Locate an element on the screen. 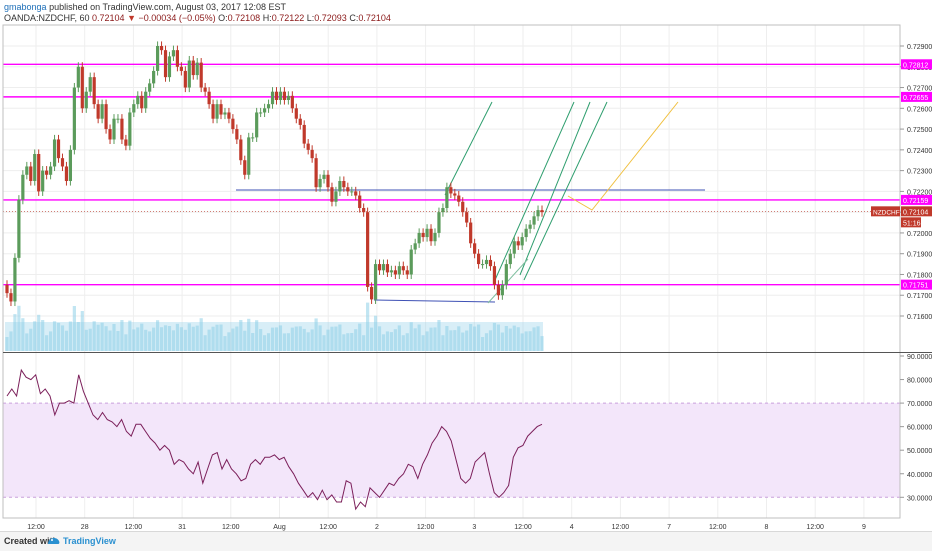 The width and height of the screenshot is (932, 551). close-value: 0.72104 is located at coordinates (374, 18).